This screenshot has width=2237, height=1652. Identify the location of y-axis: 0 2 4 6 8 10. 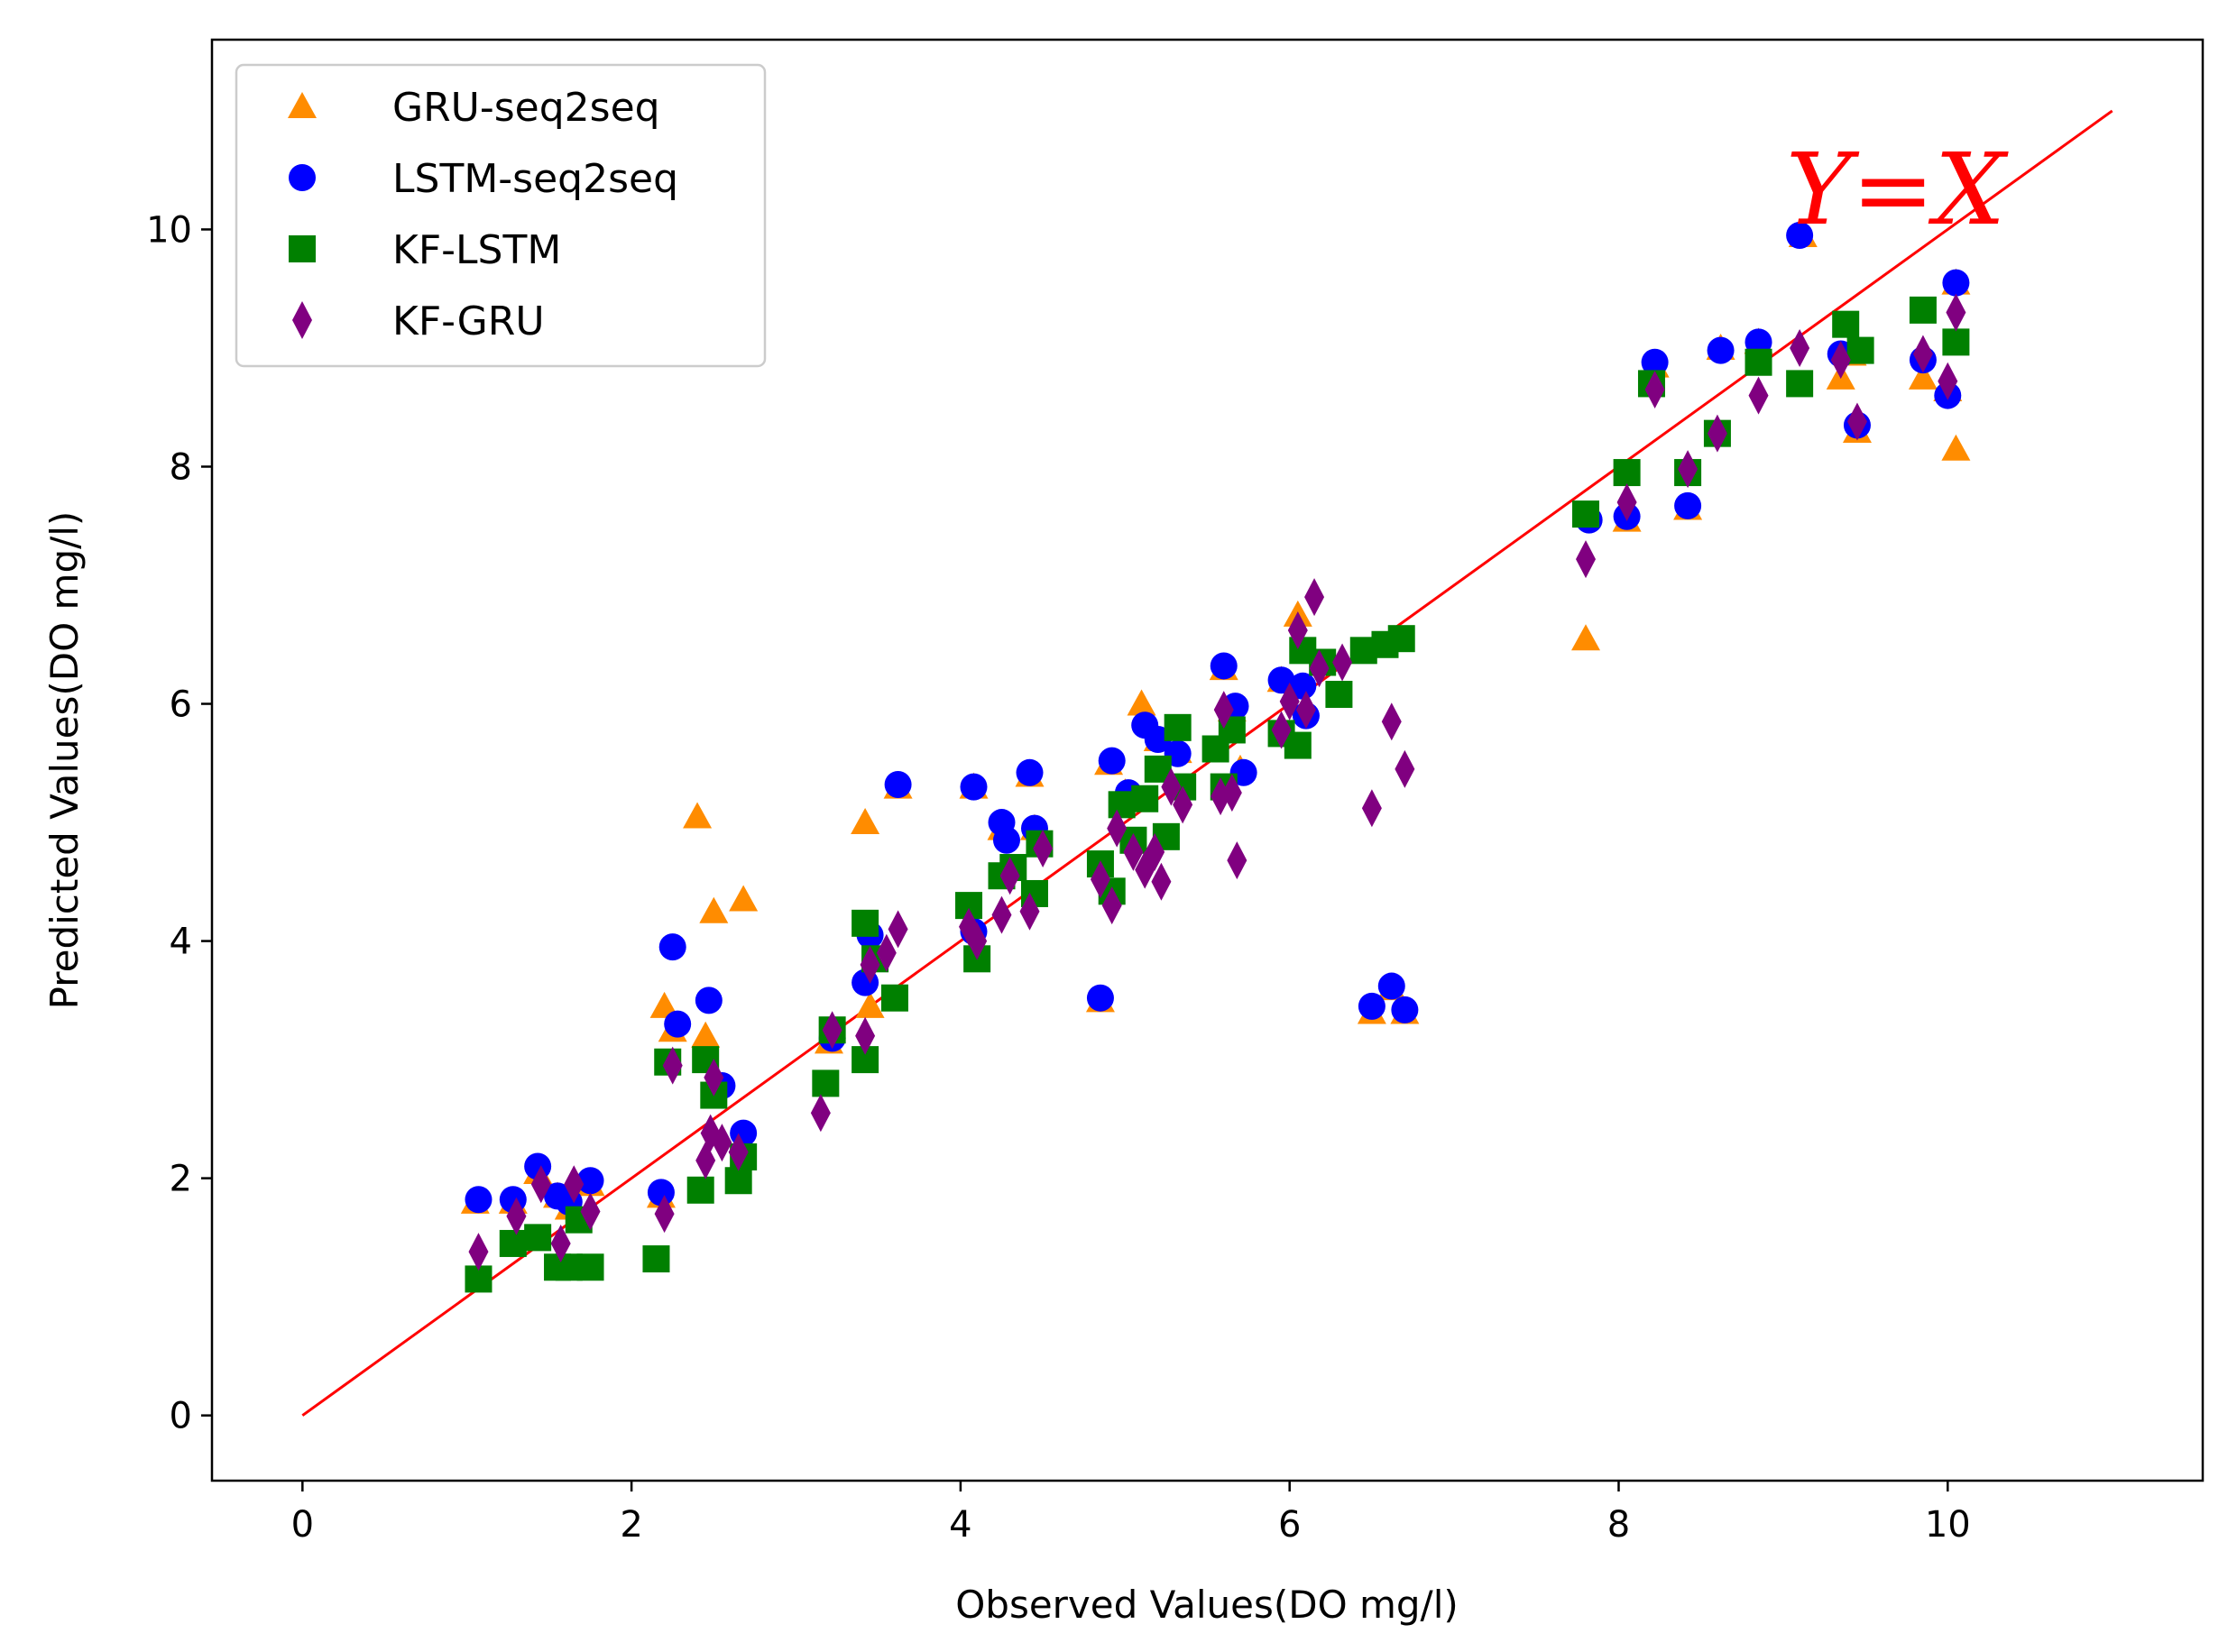
(179, 823).